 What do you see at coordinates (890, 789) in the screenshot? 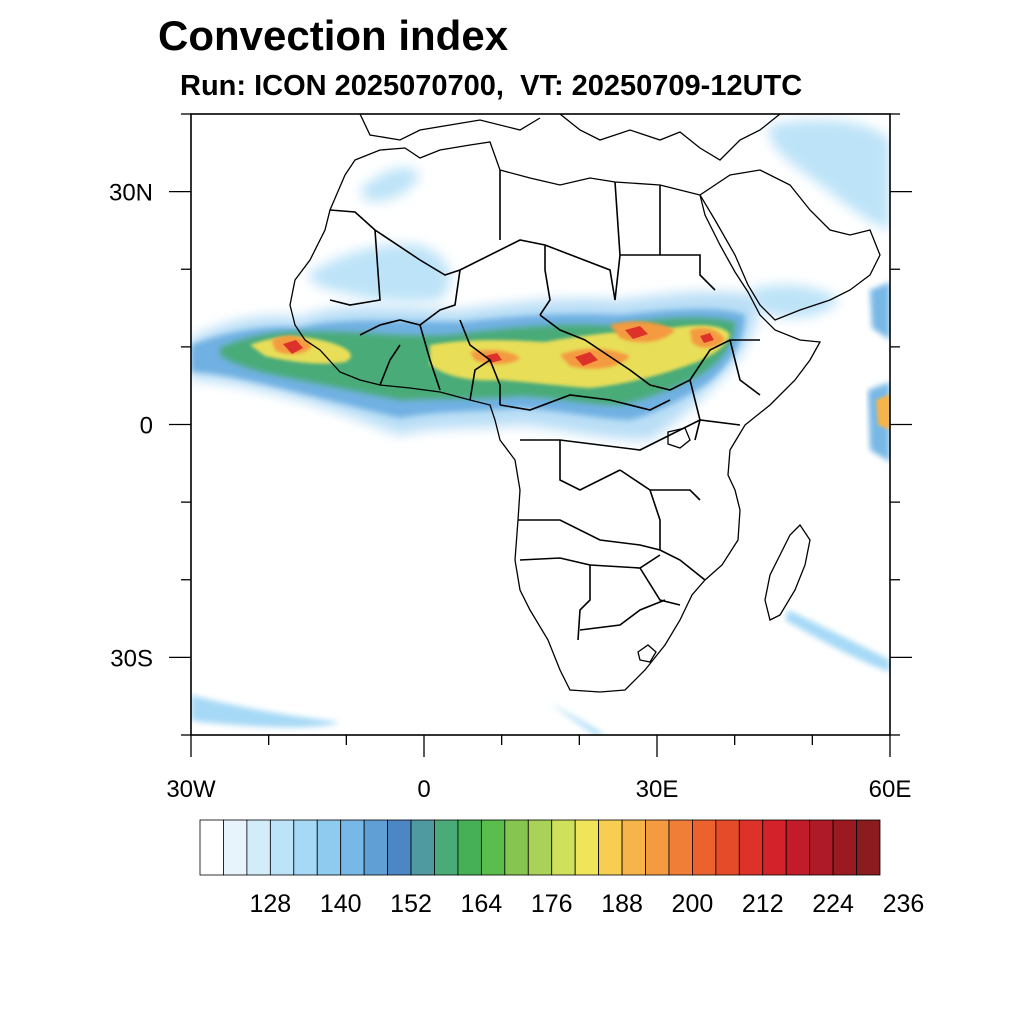
I see `lon-tick-label: 60E` at bounding box center [890, 789].